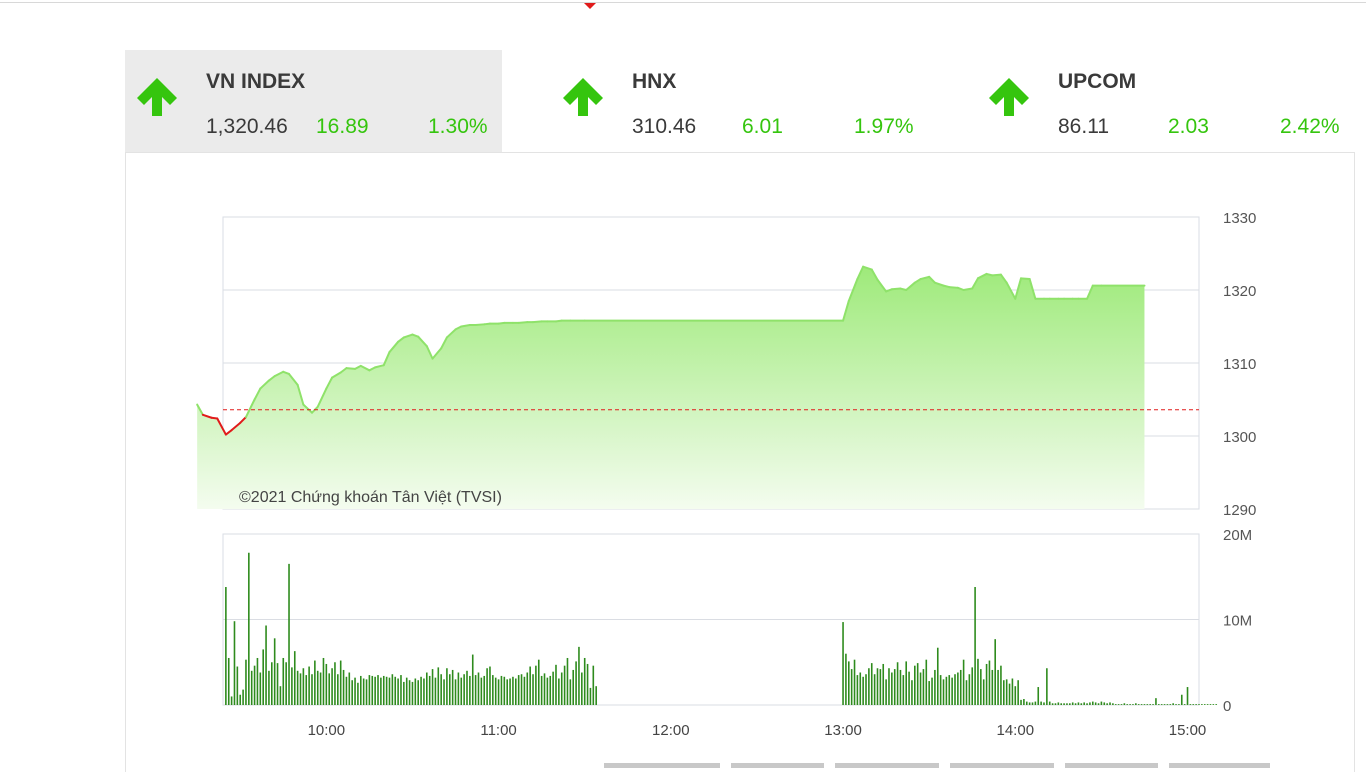 This screenshot has height=773, width=1366. What do you see at coordinates (884, 126) in the screenshot?
I see `index-percent: 1.97%` at bounding box center [884, 126].